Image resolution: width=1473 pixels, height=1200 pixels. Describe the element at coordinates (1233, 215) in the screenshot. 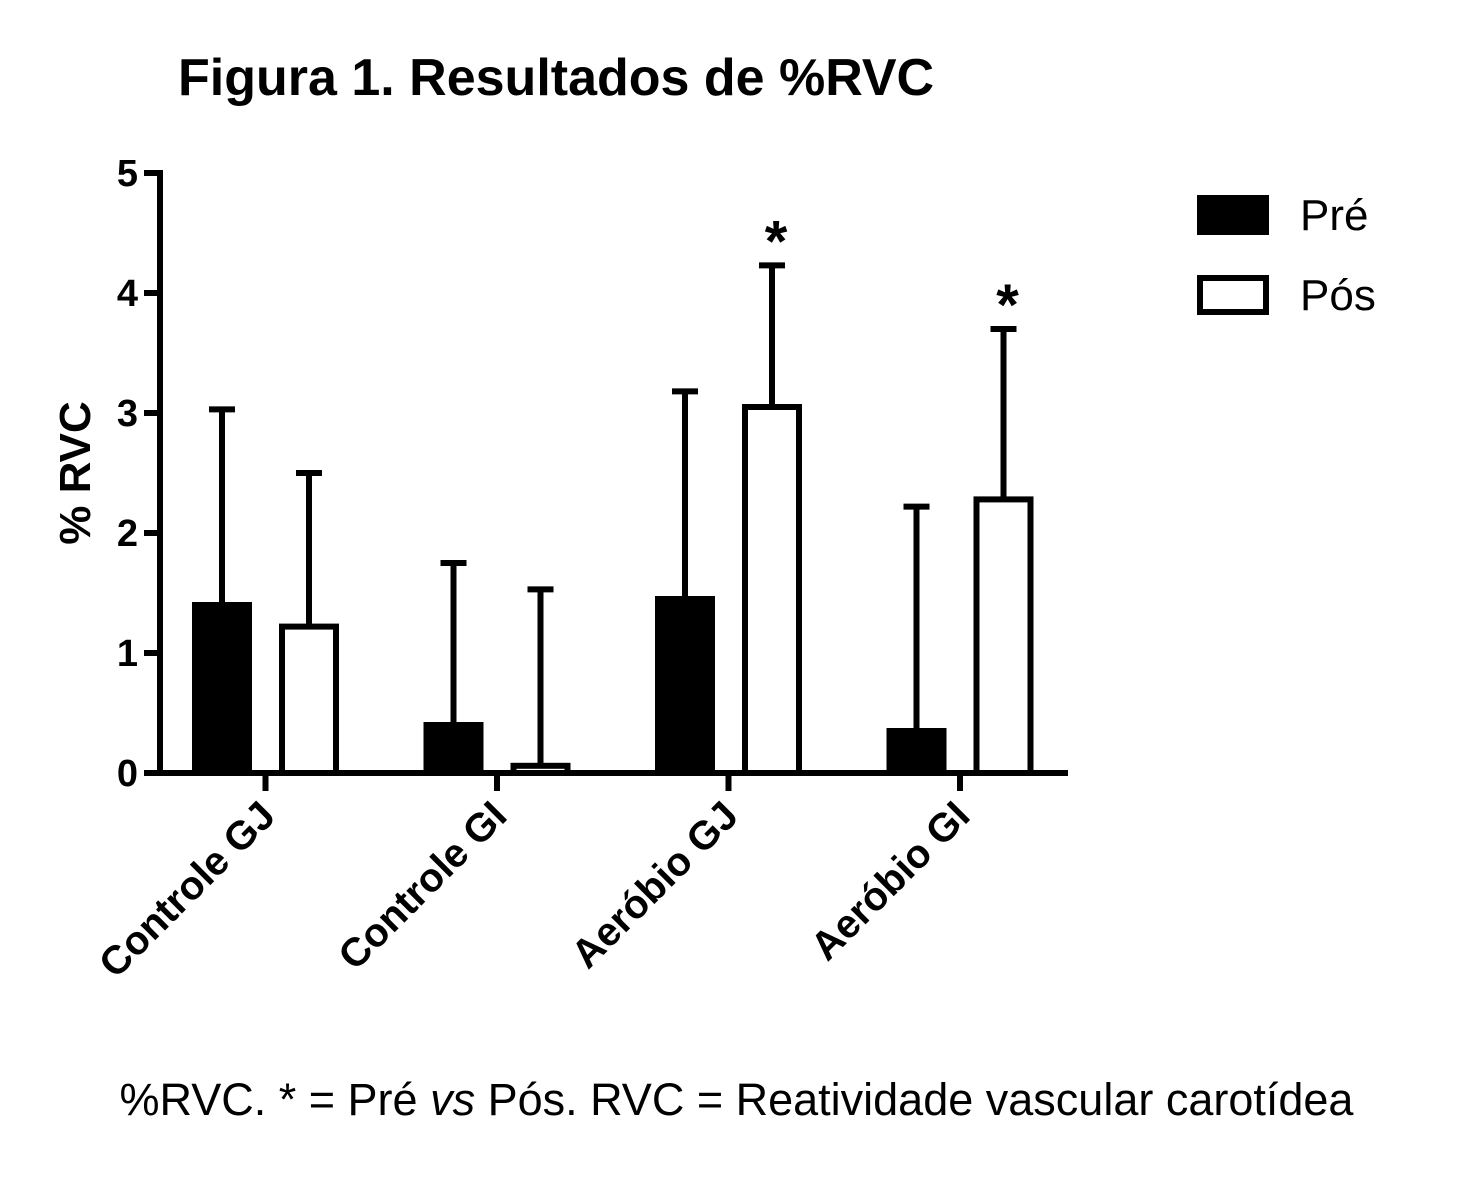

I see `legend-swatch-pre` at that location.